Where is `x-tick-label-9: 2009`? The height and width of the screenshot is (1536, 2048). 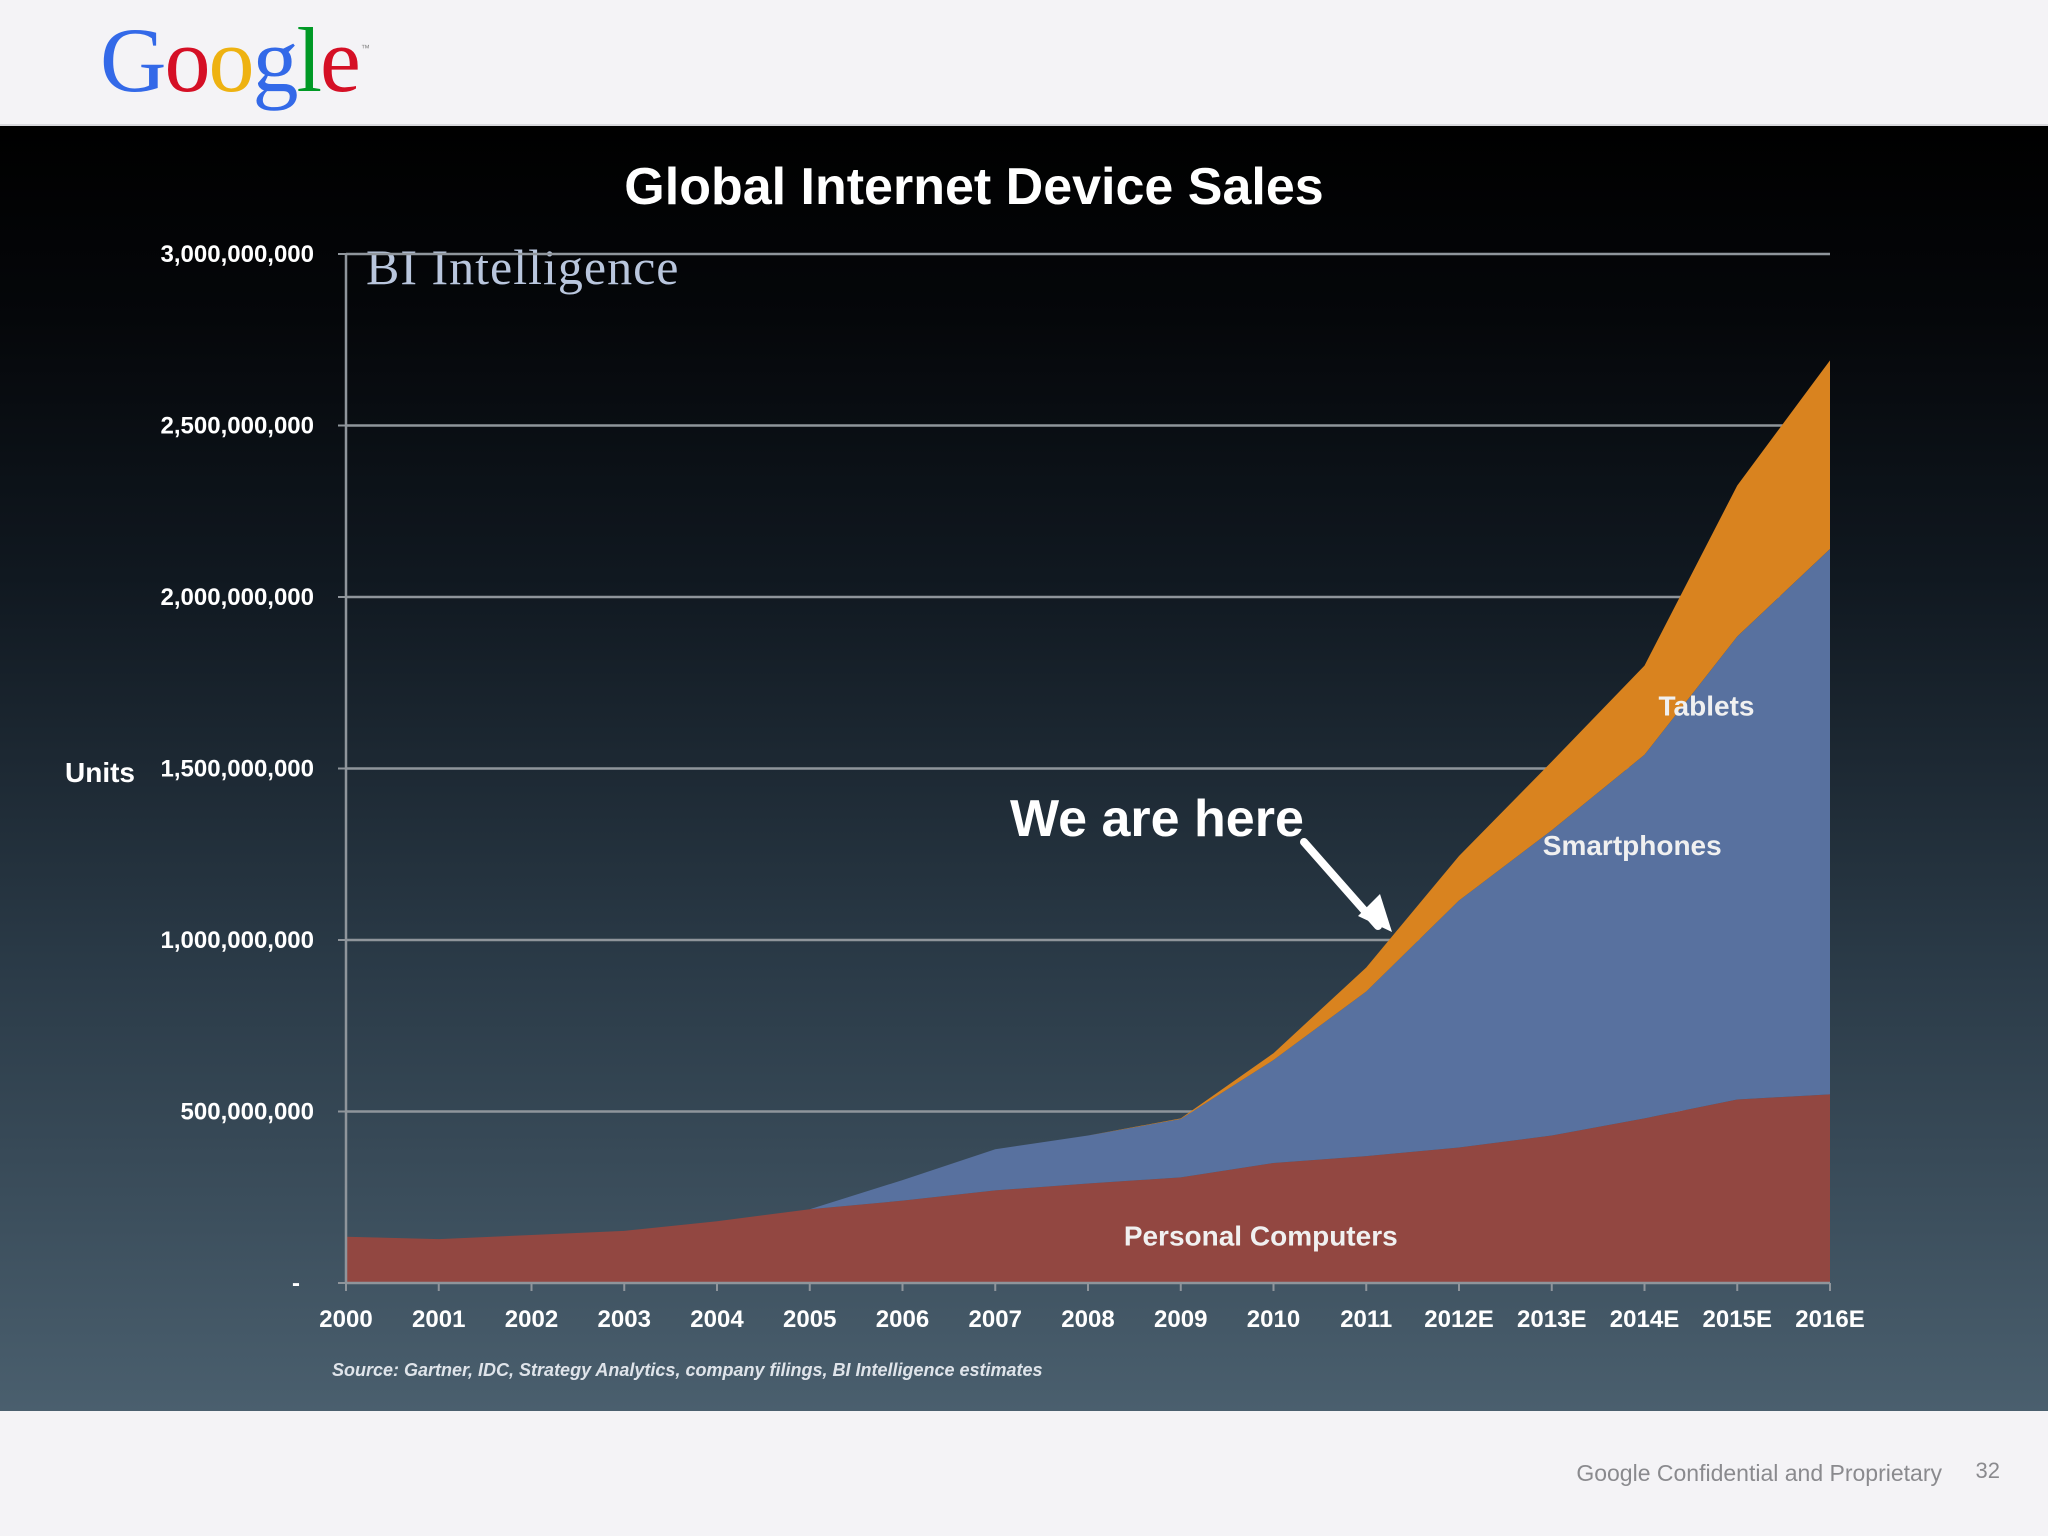
x-tick-label-9: 2009 is located at coordinates (1180, 1319).